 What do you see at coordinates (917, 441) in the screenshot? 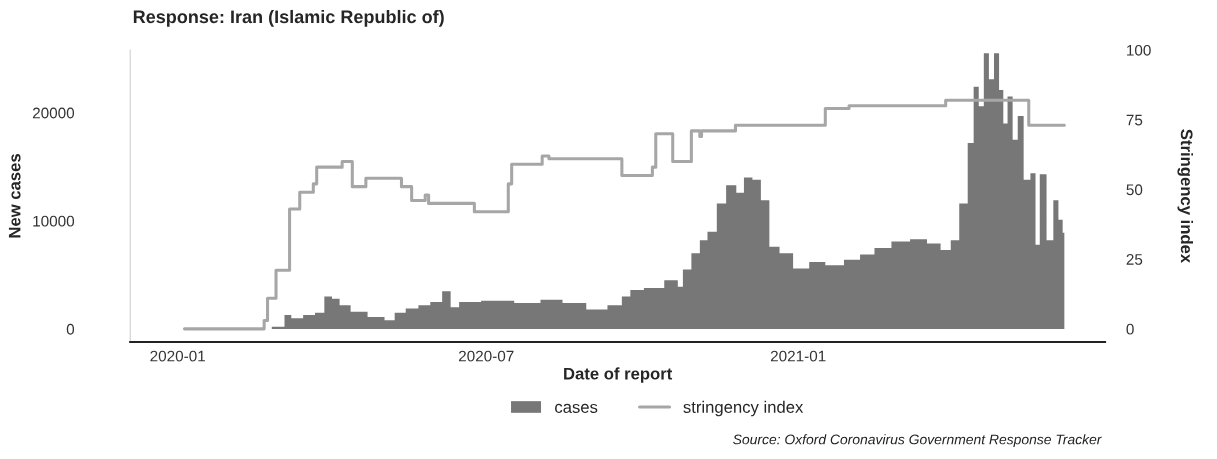
I see `source-note: Source: Oxford Coronavirus Government Response Tracker` at bounding box center [917, 441].